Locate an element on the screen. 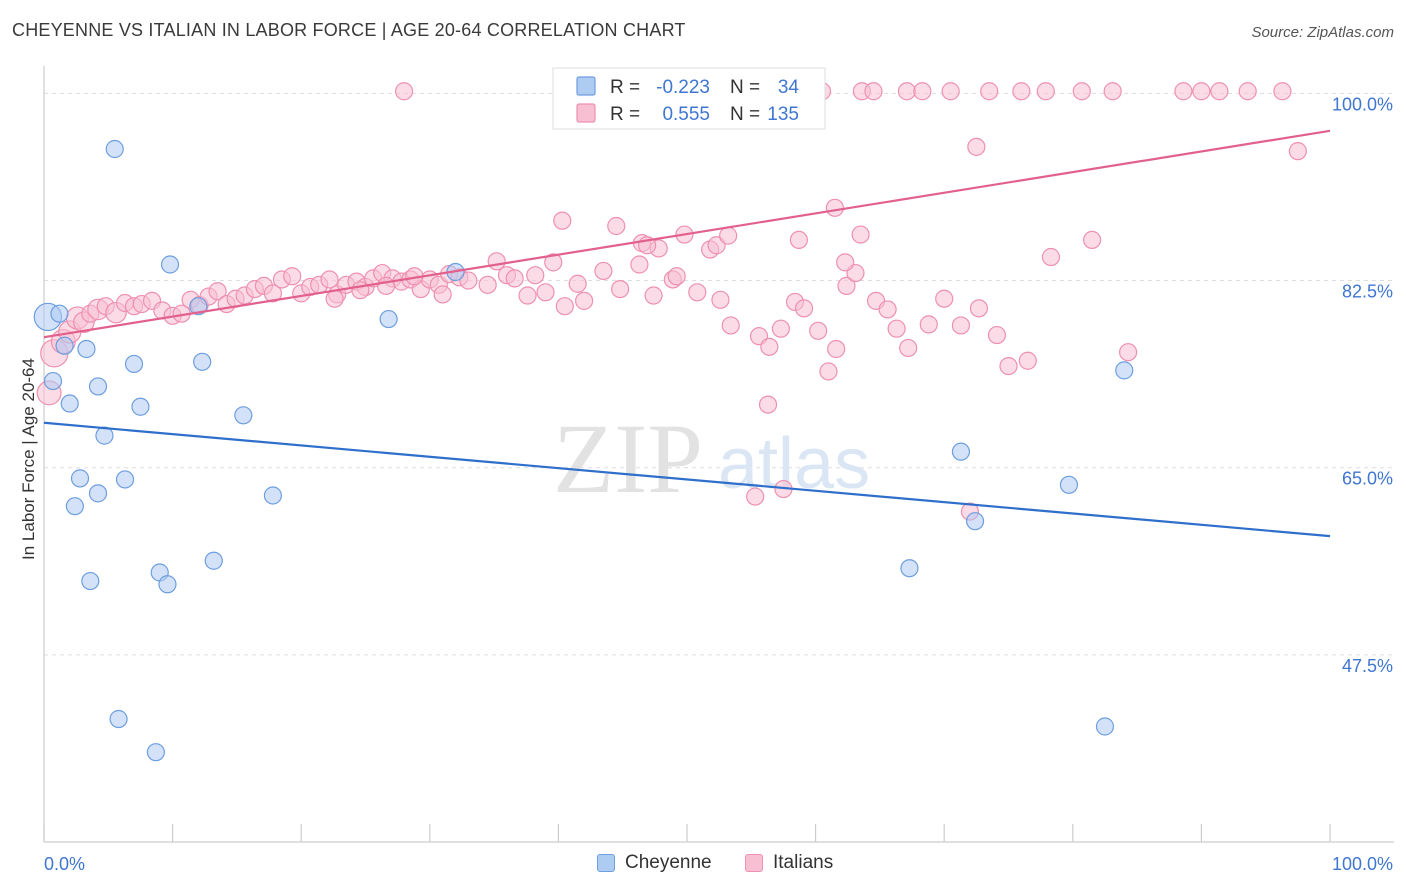 The image size is (1406, 892). legend-box: R = -0.223 N = 34 R = 0.555 N = 135 is located at coordinates (689, 98).